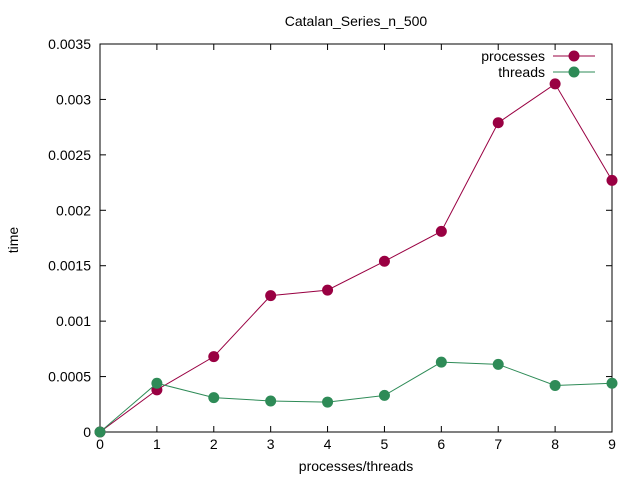  I want to click on y-tick-label: 0.001, so click(73, 321).